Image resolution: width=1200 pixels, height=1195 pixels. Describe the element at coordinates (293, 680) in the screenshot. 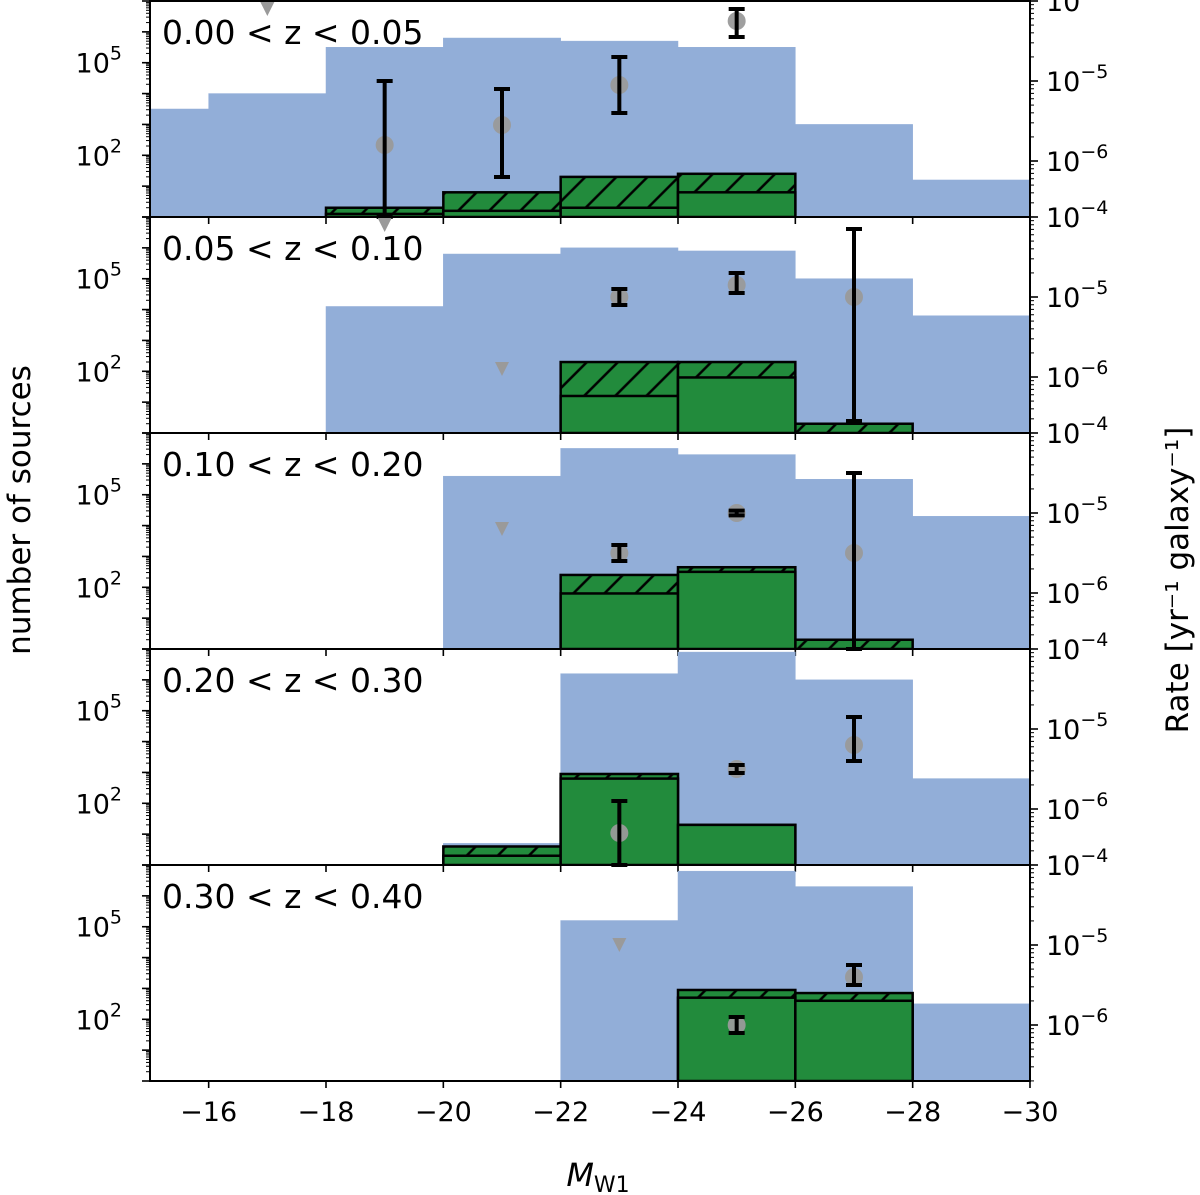

I see `panel-redshift-label: 0.20 < z < 0.30` at that location.